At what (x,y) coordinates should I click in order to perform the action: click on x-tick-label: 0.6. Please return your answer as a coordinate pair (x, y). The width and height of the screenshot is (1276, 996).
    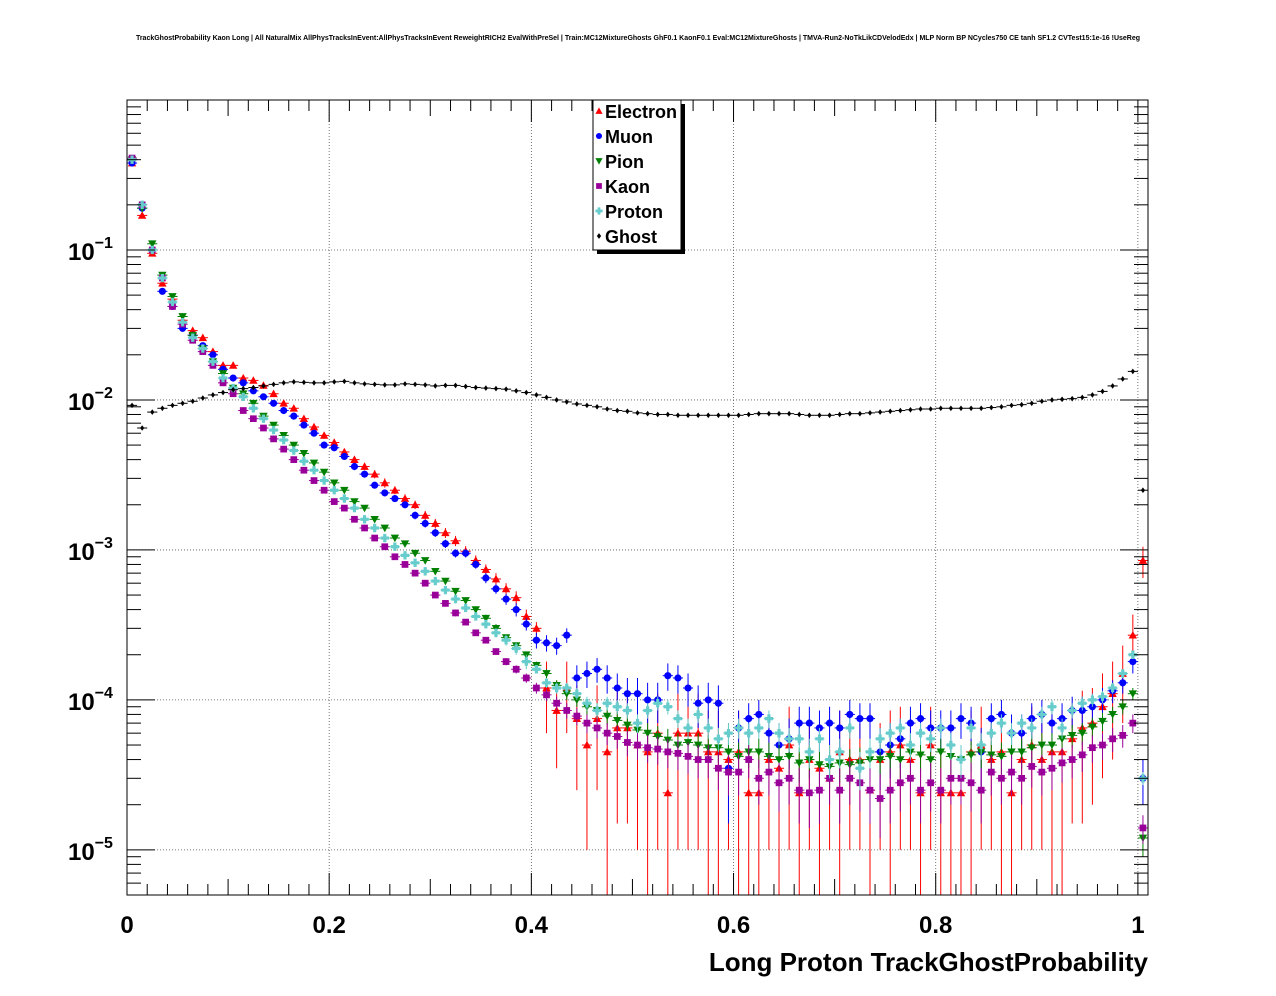
    Looking at the image, I should click on (733, 925).